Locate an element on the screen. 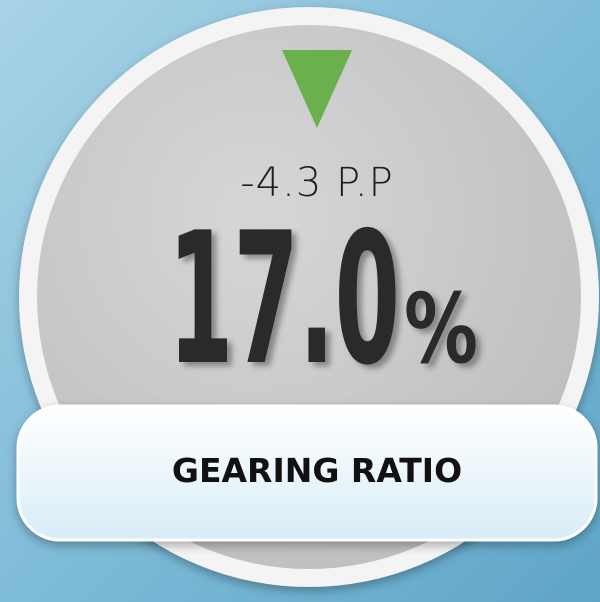 The width and height of the screenshot is (600, 602). unit-text: % is located at coordinates (441, 329).